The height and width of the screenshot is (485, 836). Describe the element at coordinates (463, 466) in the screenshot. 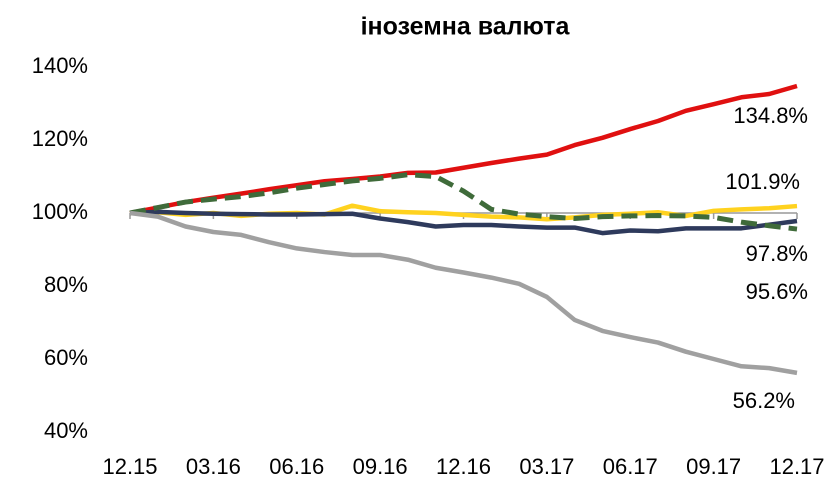

I see `x-tick-label: 12.16` at that location.